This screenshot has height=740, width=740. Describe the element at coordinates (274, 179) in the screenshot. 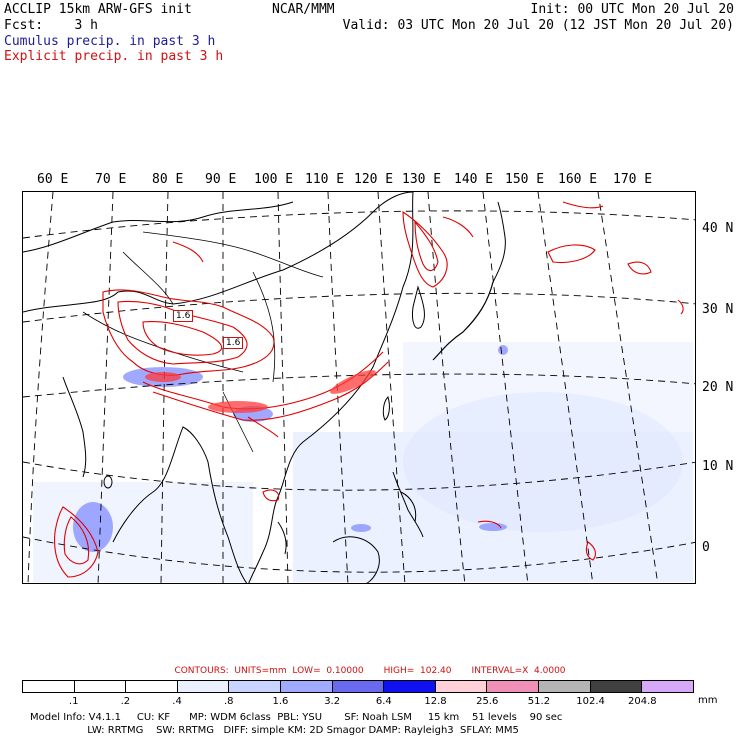

I see `lon-label: 100 E` at that location.